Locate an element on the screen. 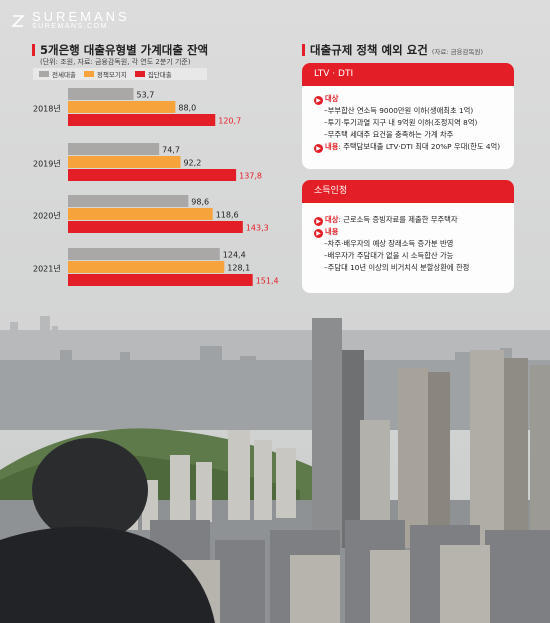  bar-value-label: 120,7 is located at coordinates (229, 121).